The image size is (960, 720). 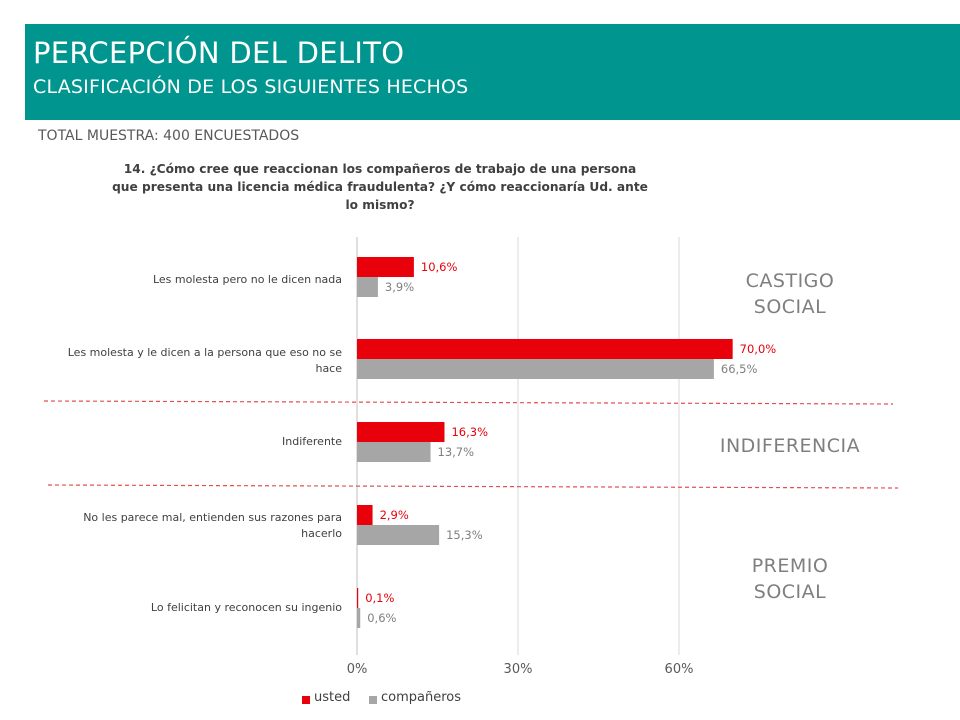 I want to click on x-tick-label: 0%, so click(x=357, y=669).